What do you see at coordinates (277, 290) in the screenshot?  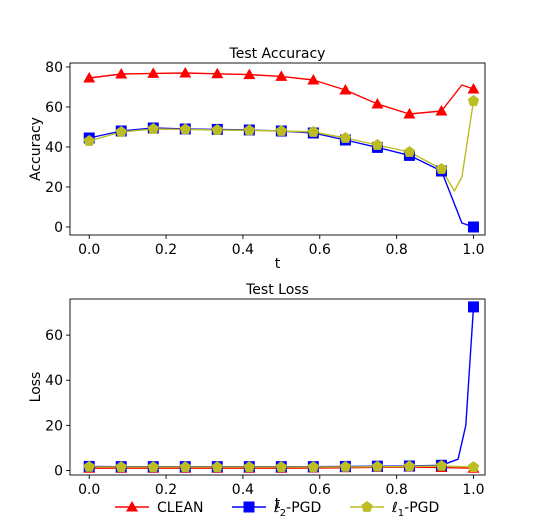 I see `chart-title: Test Loss` at bounding box center [277, 290].